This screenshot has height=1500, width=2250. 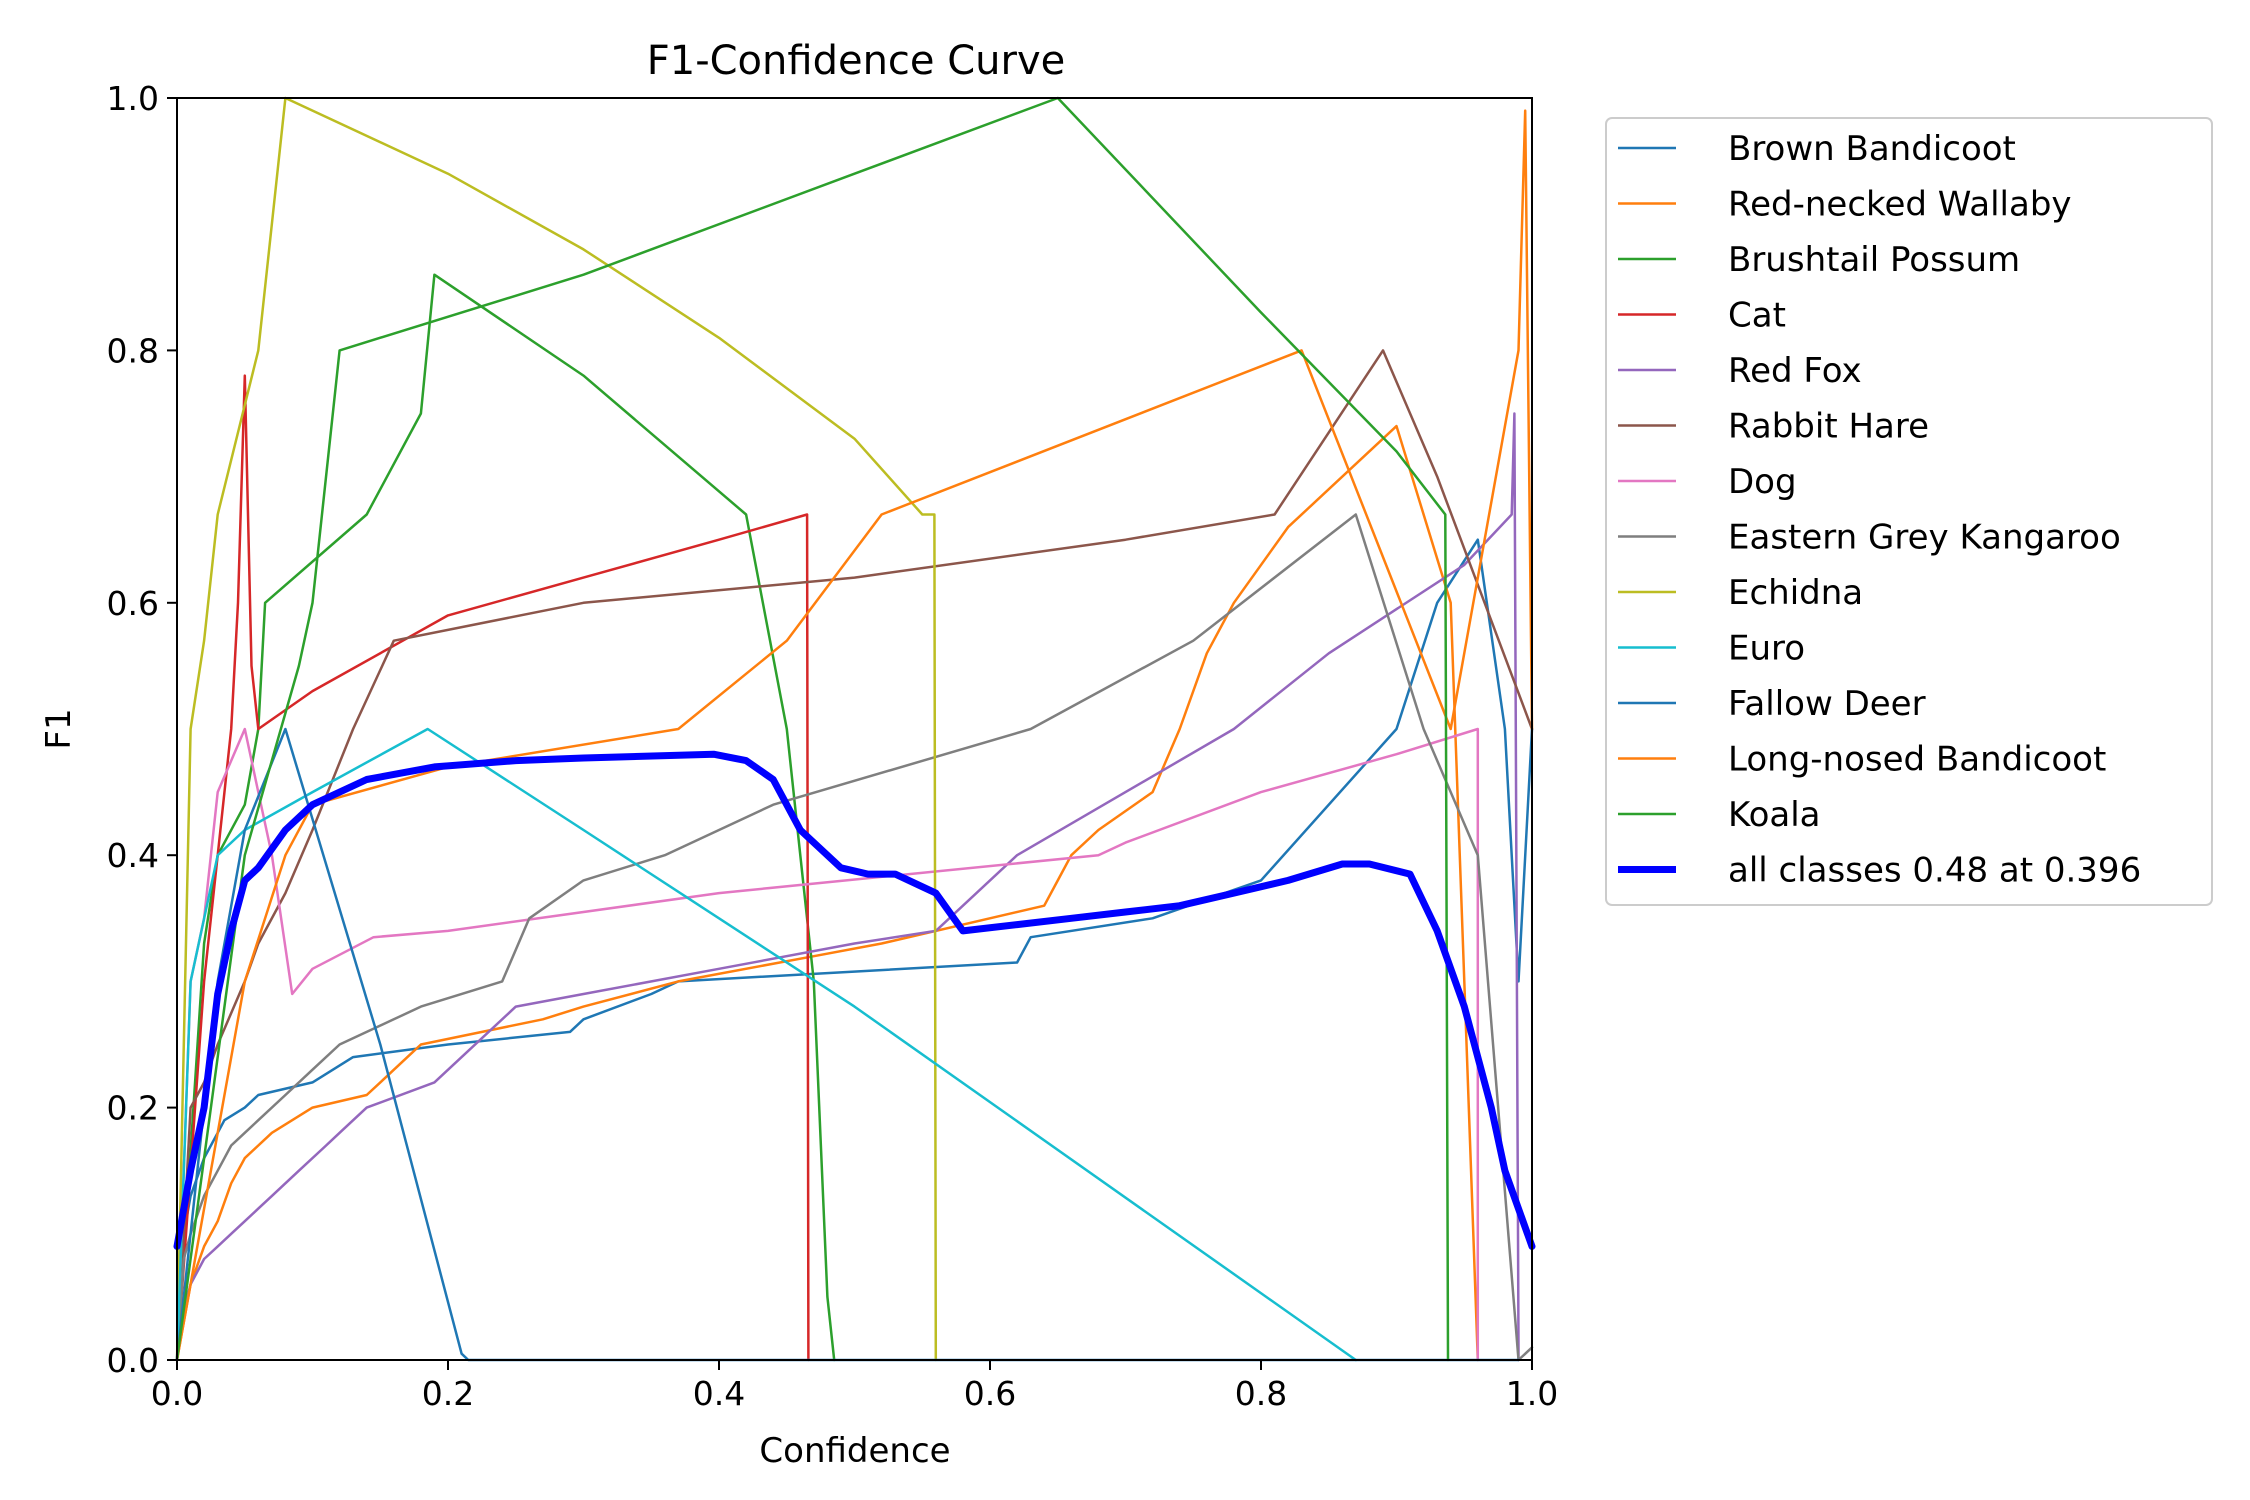 What do you see at coordinates (448, 1393) in the screenshot?
I see `x-tick-label: 0.2` at bounding box center [448, 1393].